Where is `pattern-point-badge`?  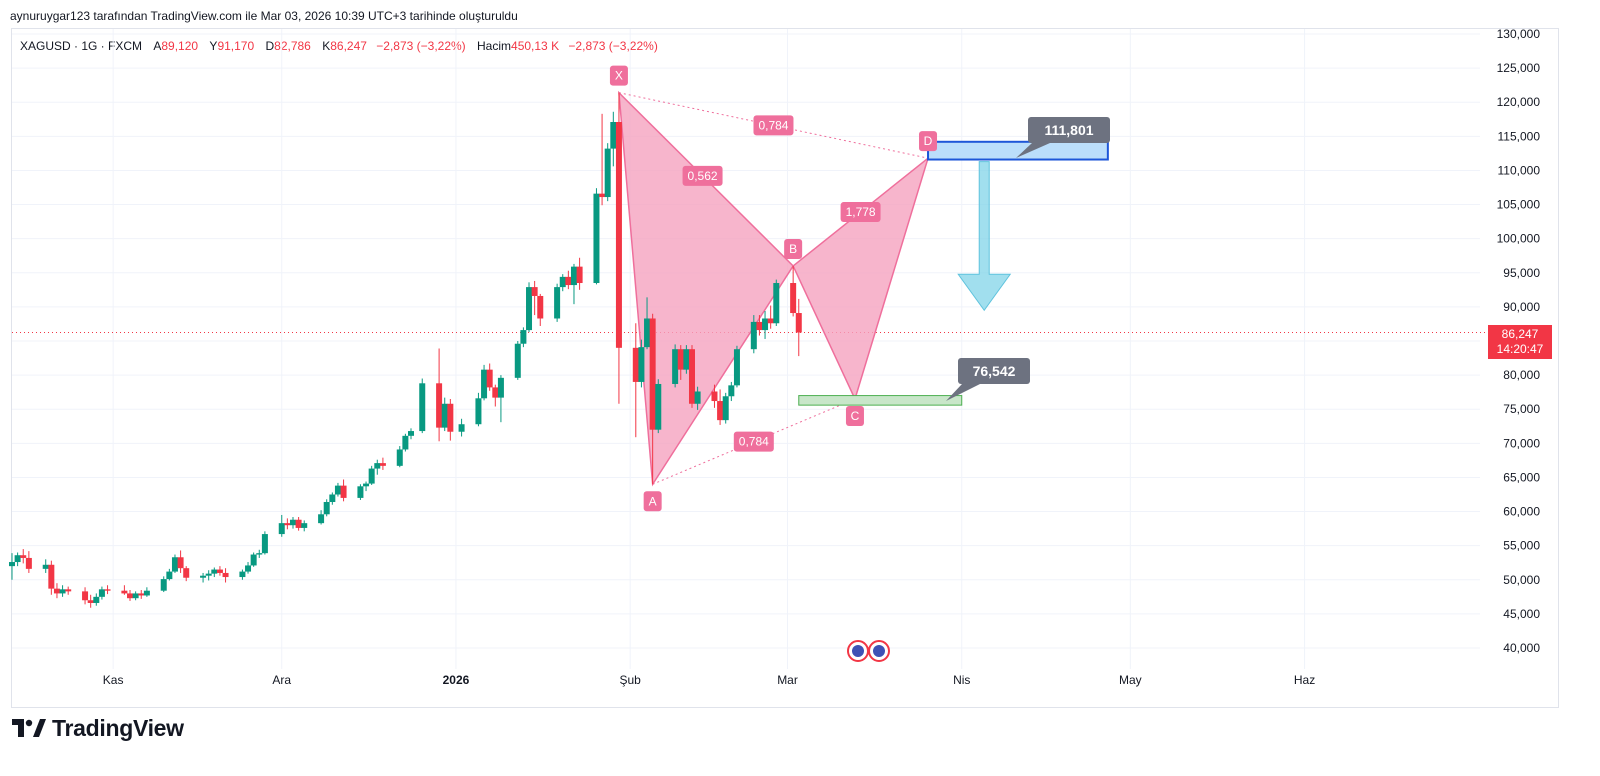 pattern-point-badge is located at coordinates (928, 141).